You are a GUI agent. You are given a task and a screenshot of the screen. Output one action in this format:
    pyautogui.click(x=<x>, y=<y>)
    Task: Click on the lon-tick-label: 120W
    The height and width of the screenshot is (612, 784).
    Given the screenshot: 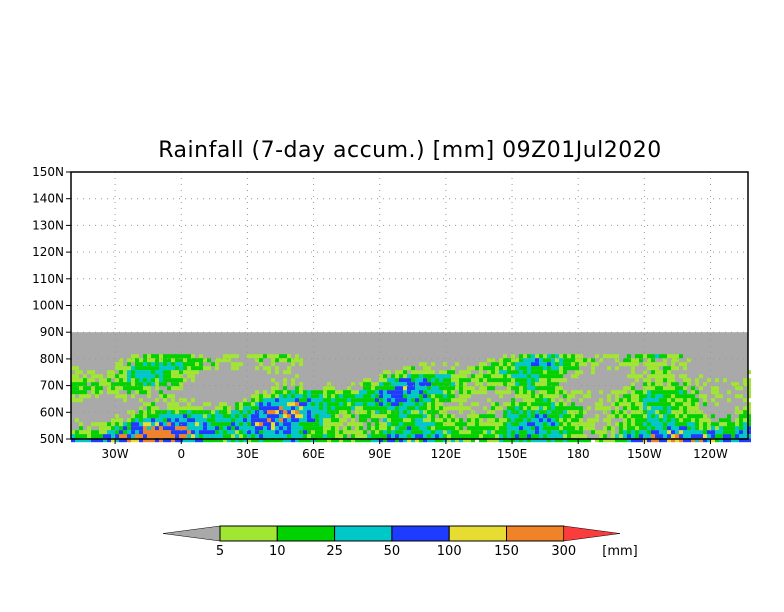 What is the action you would take?
    pyautogui.click(x=710, y=454)
    